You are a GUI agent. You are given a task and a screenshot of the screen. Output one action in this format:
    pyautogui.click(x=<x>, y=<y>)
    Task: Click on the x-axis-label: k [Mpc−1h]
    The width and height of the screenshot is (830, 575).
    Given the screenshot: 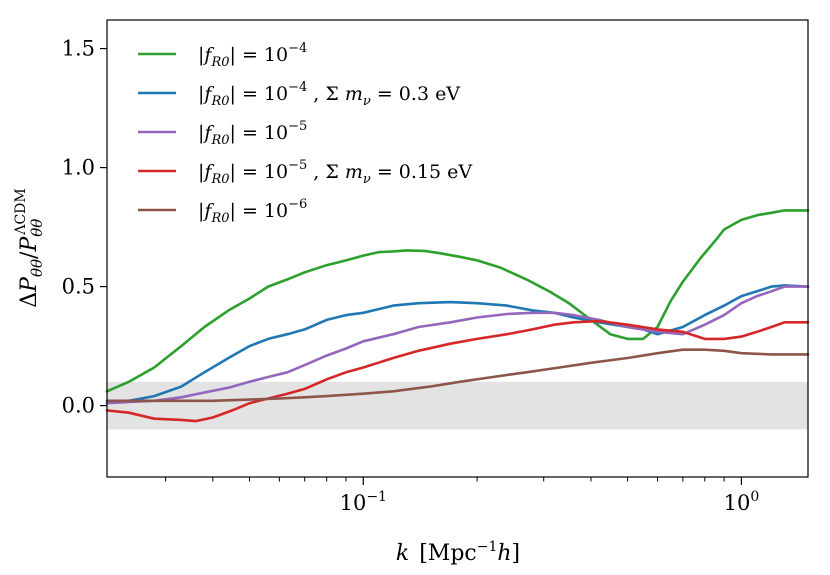 What is the action you would take?
    pyautogui.click(x=458, y=552)
    